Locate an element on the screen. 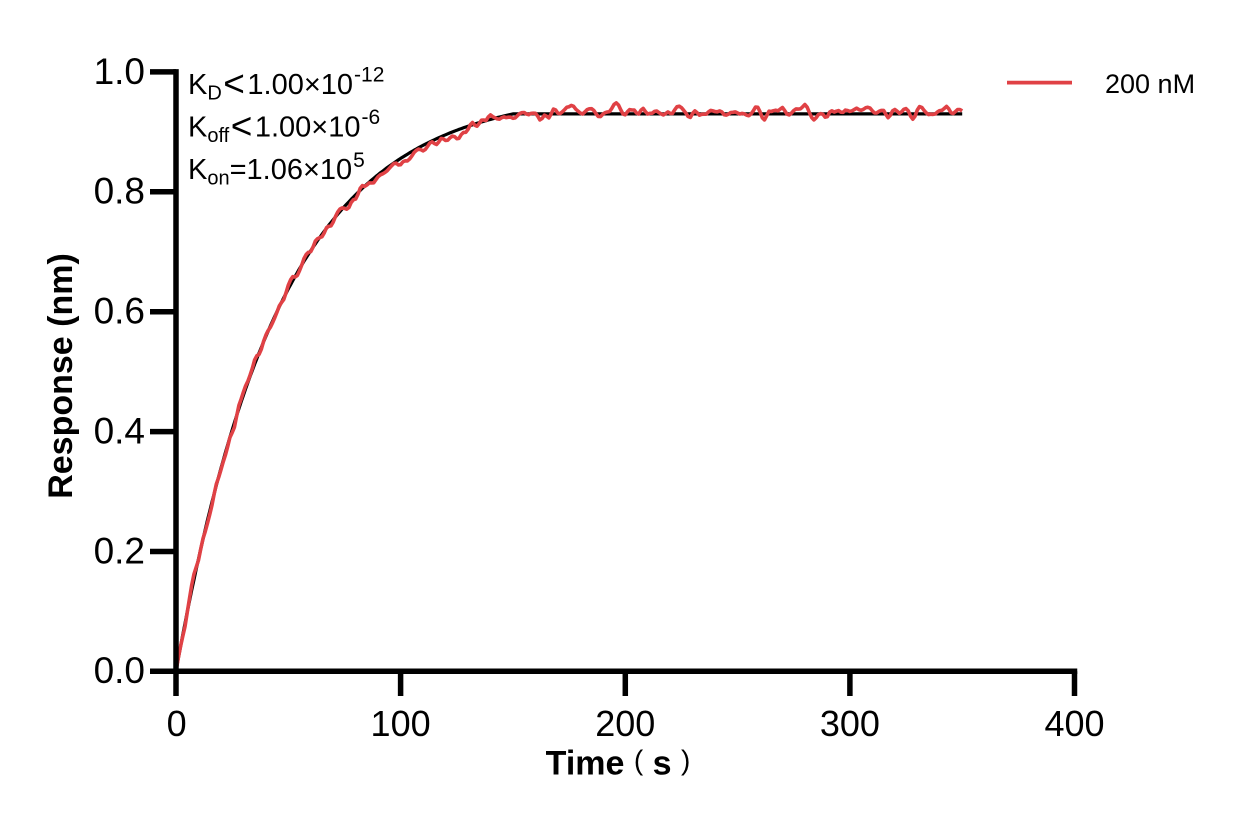  svg-text: 0.0 is located at coordinates (119, 670).